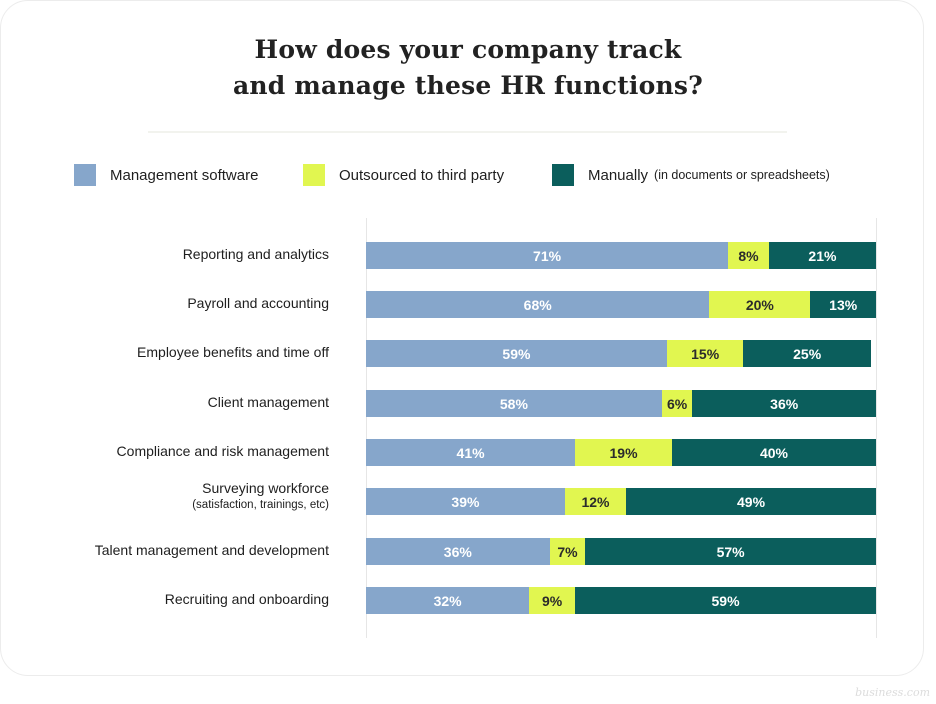 This screenshot has height=704, width=936. What do you see at coordinates (366, 428) in the screenshot?
I see `axis-line-left` at bounding box center [366, 428].